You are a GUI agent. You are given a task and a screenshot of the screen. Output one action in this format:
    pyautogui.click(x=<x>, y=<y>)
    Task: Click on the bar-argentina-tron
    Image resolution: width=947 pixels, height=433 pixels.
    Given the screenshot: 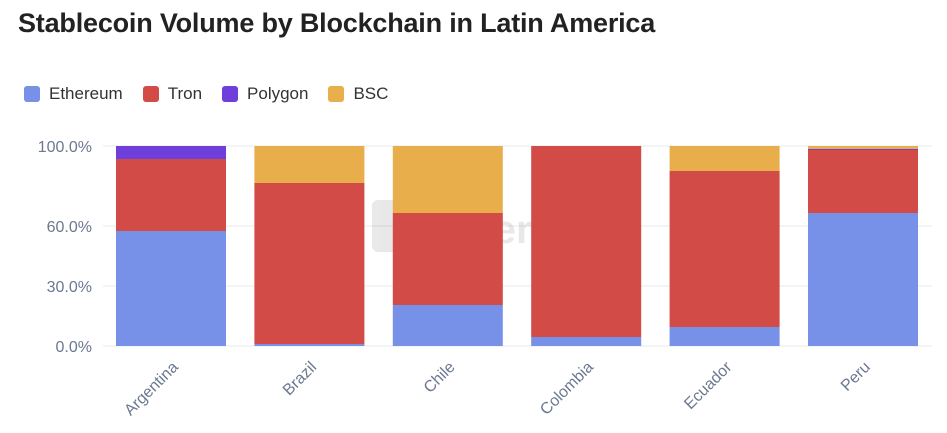 What is the action you would take?
    pyautogui.click(x=171, y=195)
    